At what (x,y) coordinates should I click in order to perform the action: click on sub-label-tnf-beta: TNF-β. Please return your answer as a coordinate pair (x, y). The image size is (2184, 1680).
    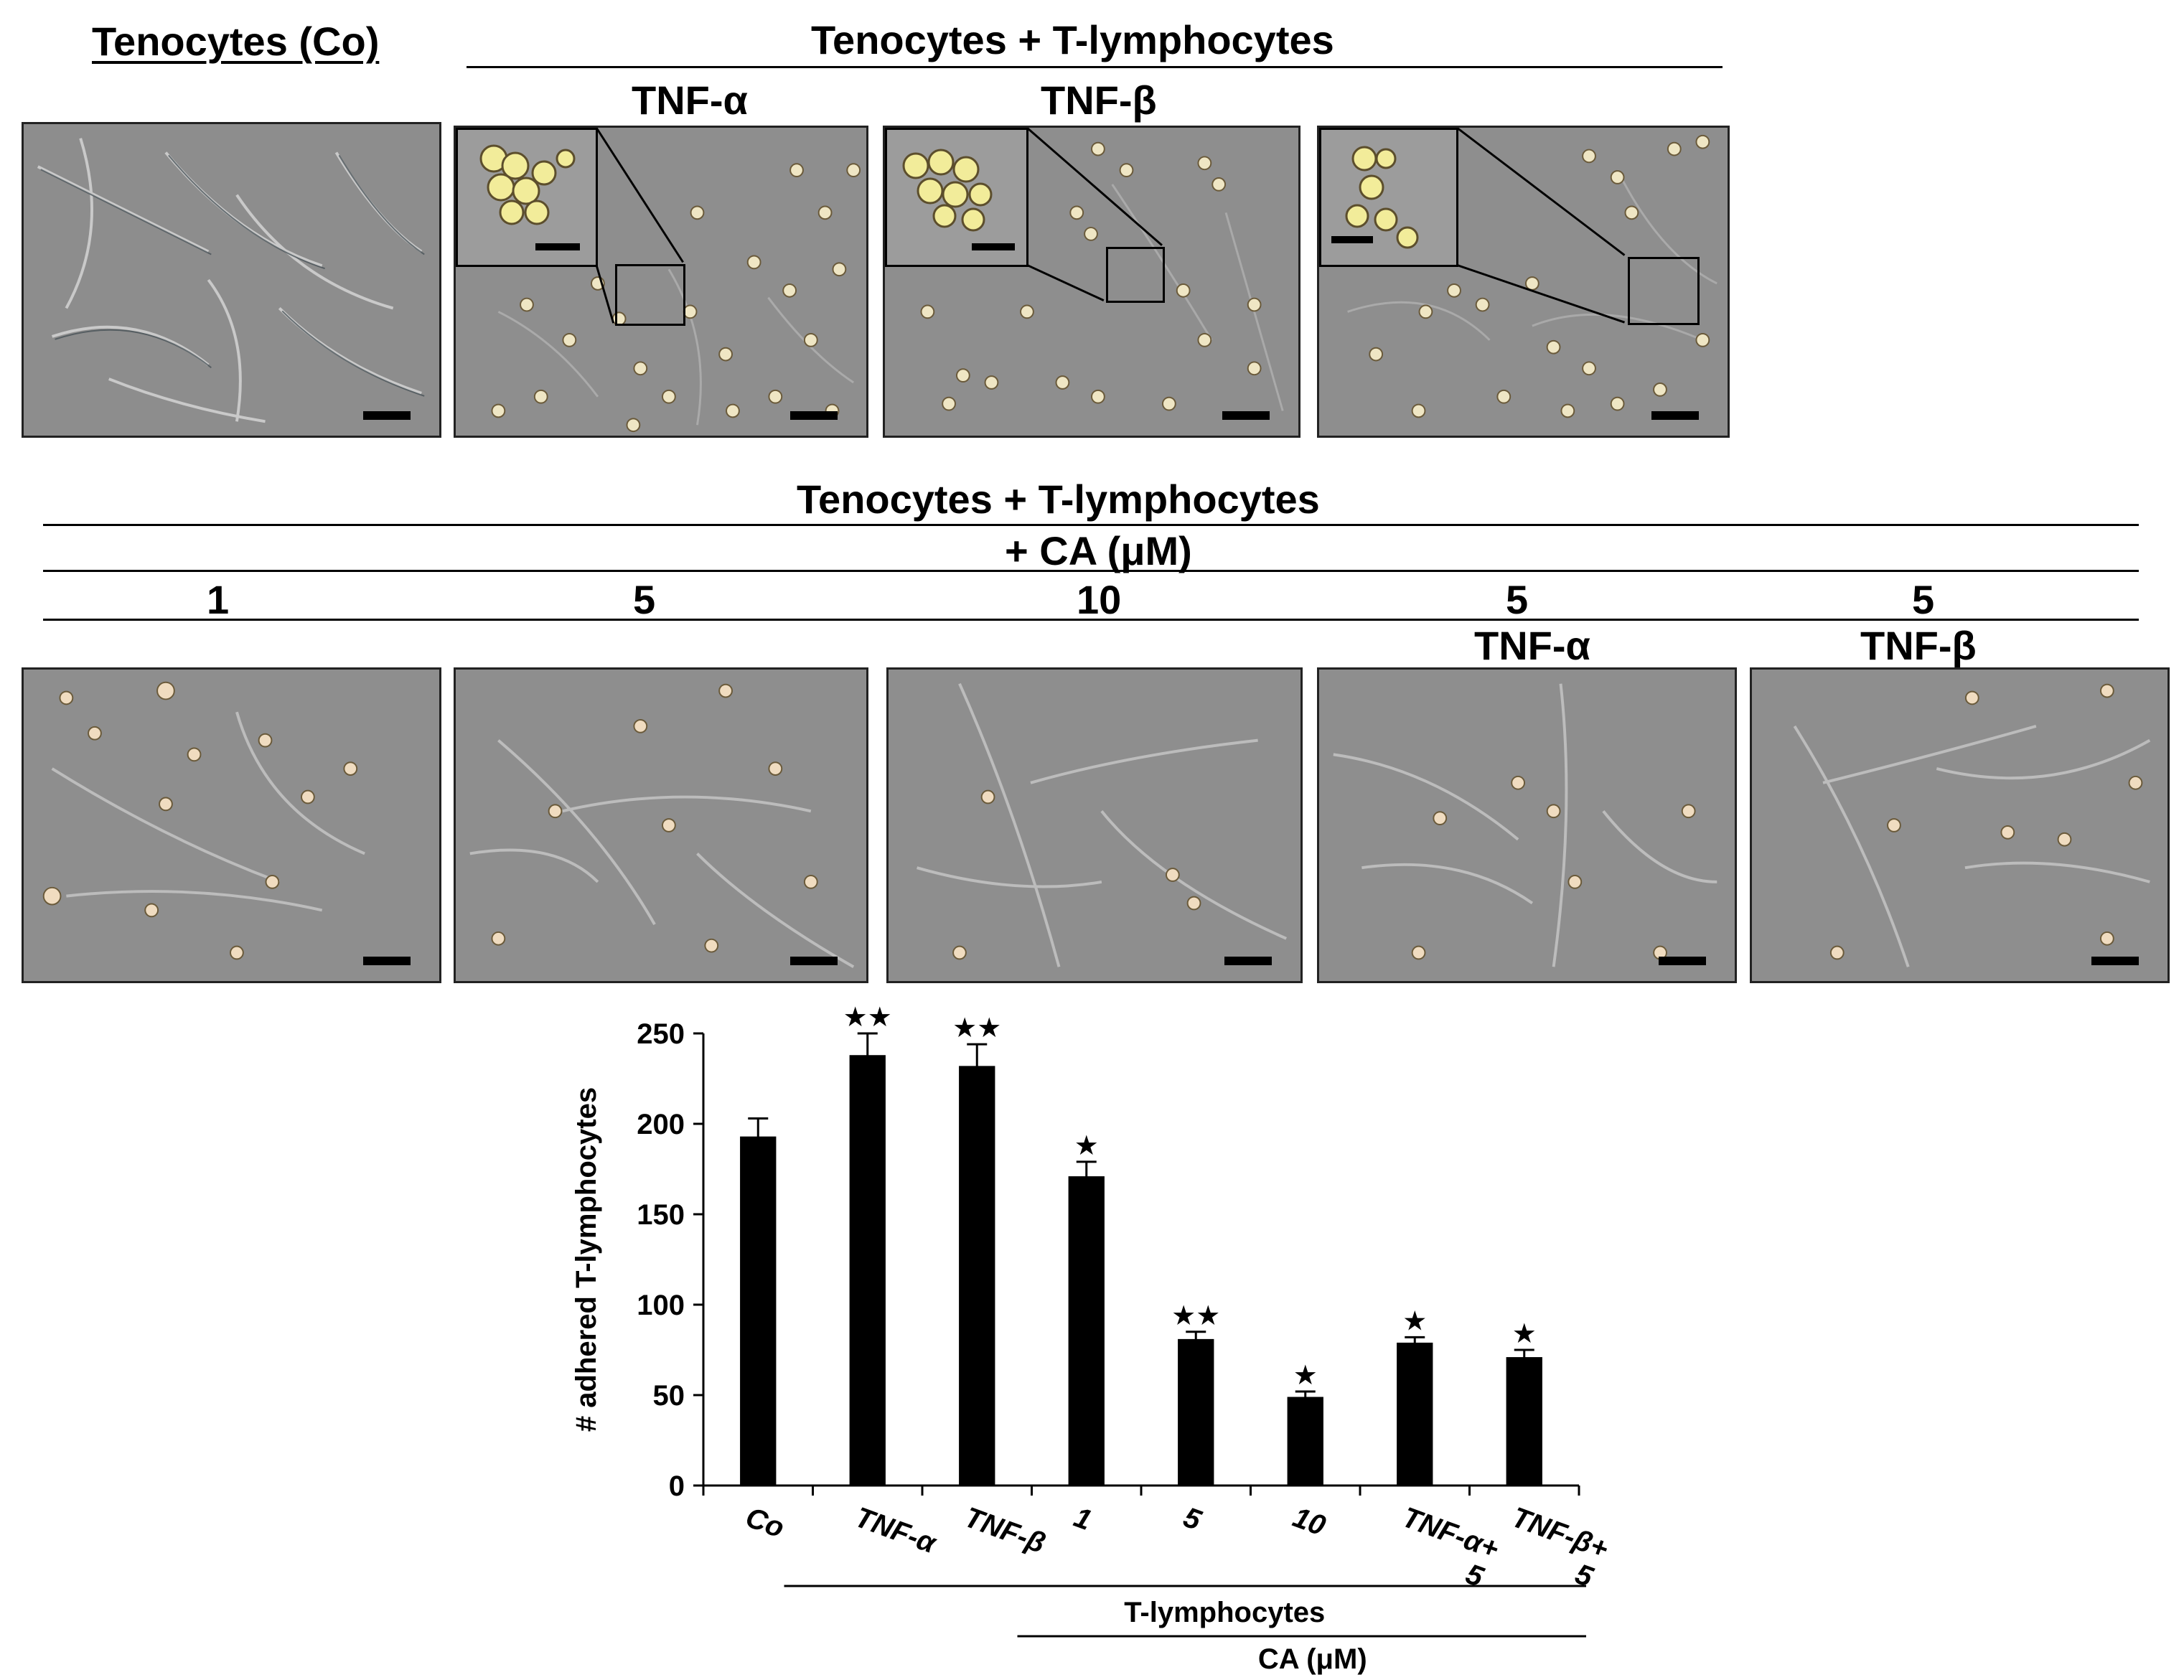
    Looking at the image, I should click on (1918, 645).